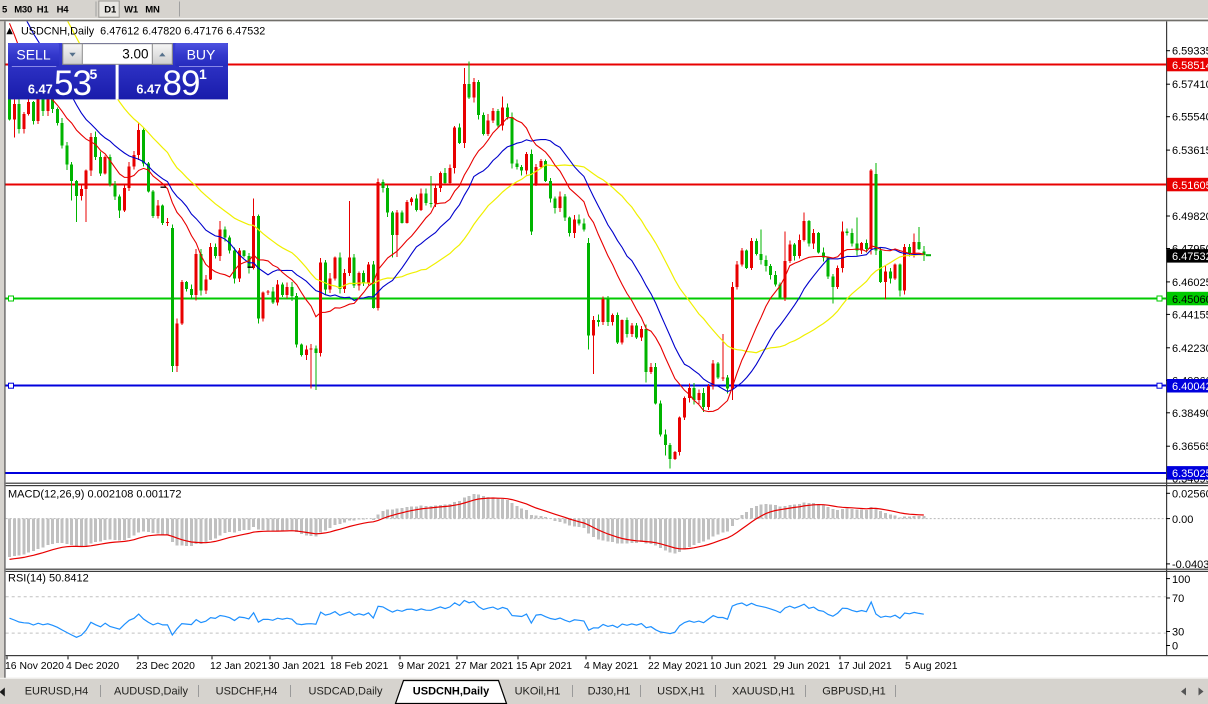 This screenshot has width=1208, height=704. Describe the element at coordinates (1182, 520) in the screenshot. I see `svg-text: 0.00` at that location.